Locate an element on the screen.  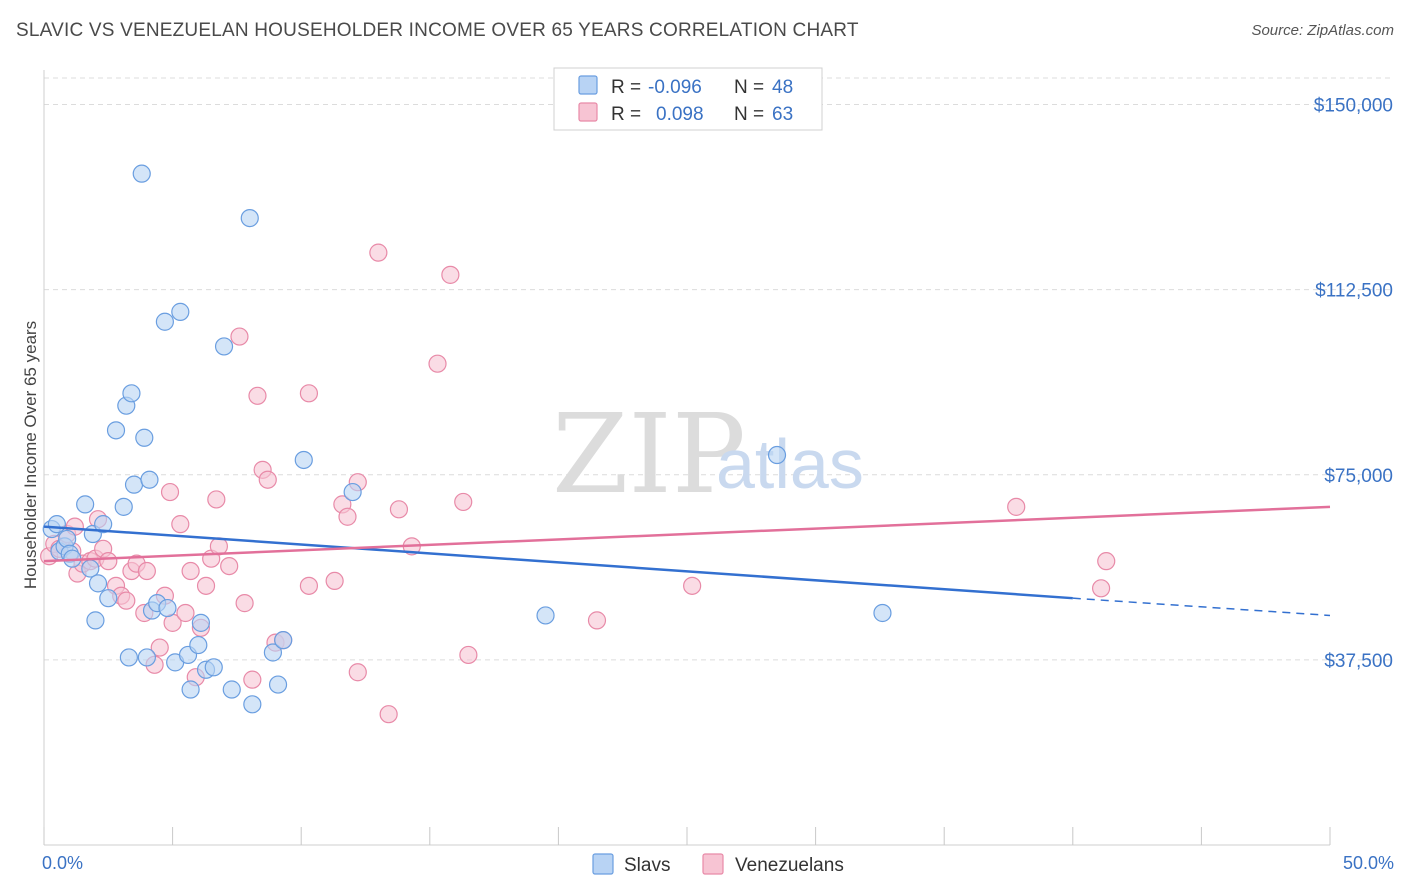
y-tick-label-0: $37,500 is located at coordinates (1358, 661).